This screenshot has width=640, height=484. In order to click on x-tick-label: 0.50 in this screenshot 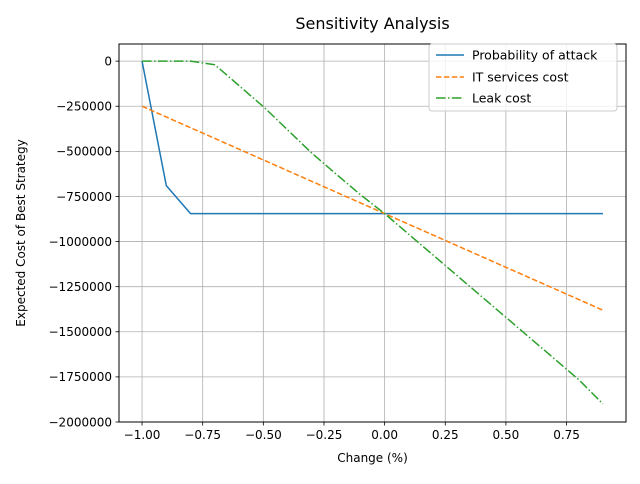, I will do `click(506, 435)`.